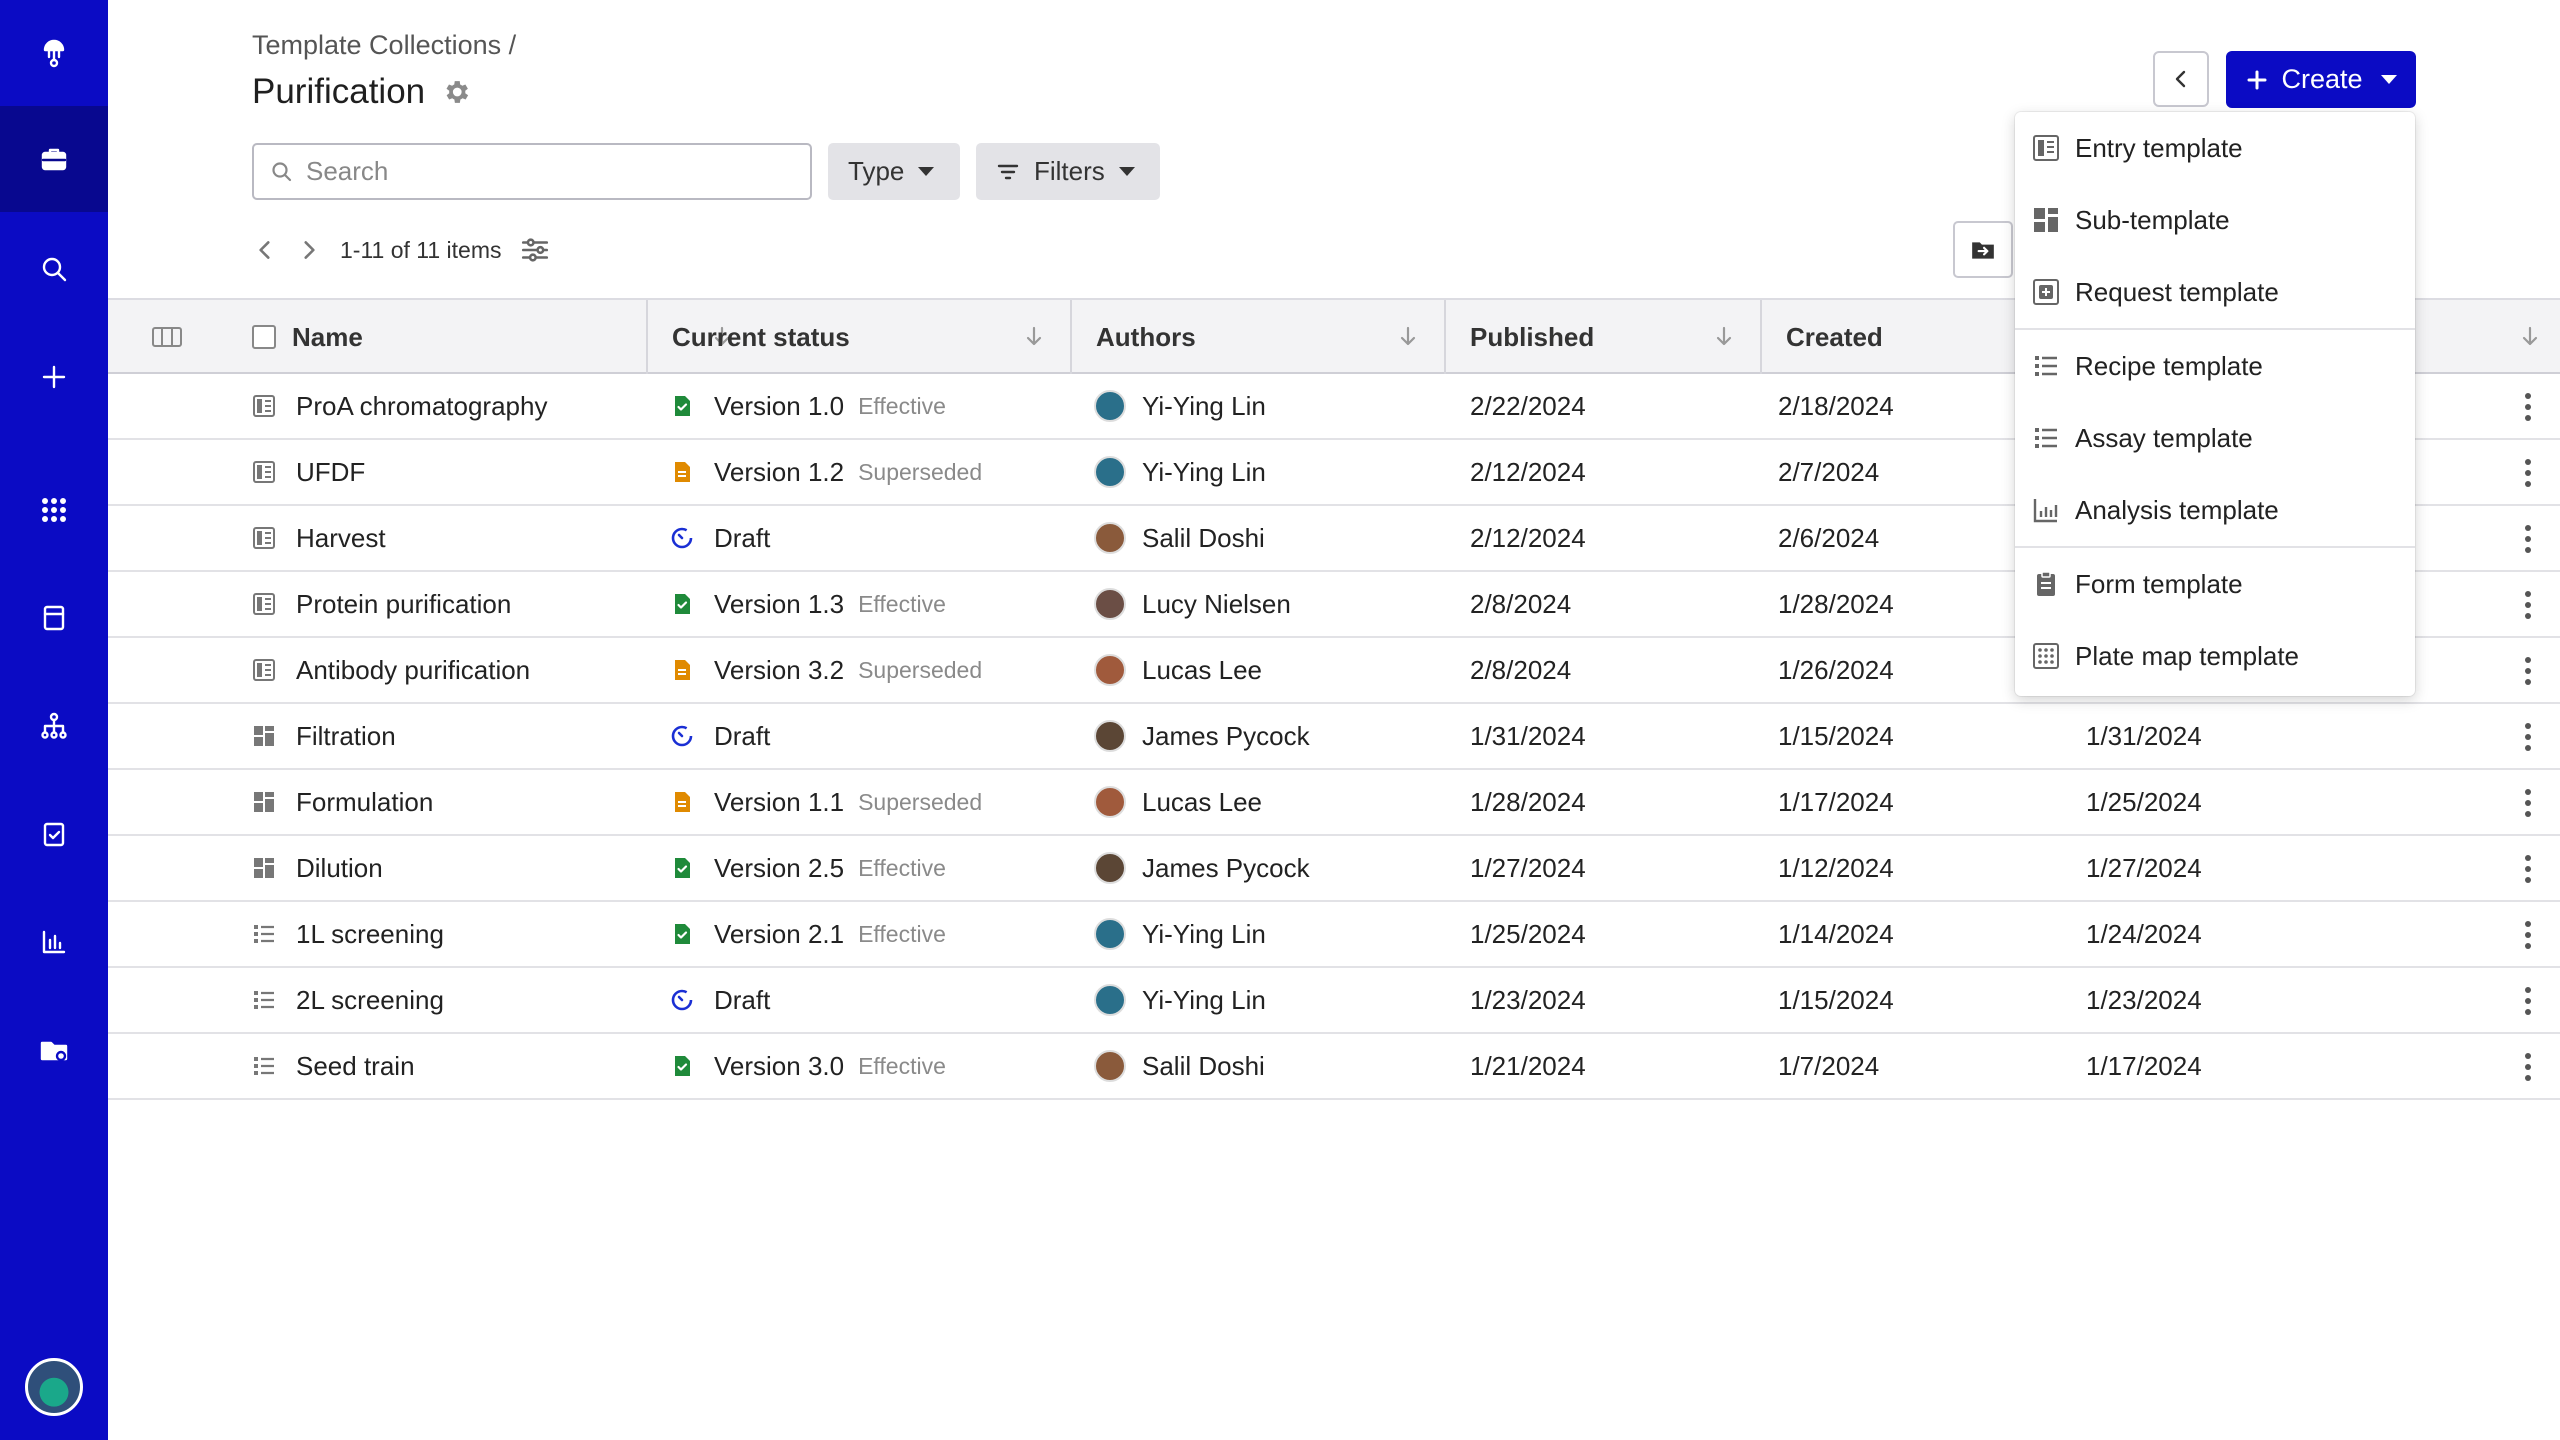  What do you see at coordinates (264, 337) in the screenshot?
I see `select-all-checkbox` at bounding box center [264, 337].